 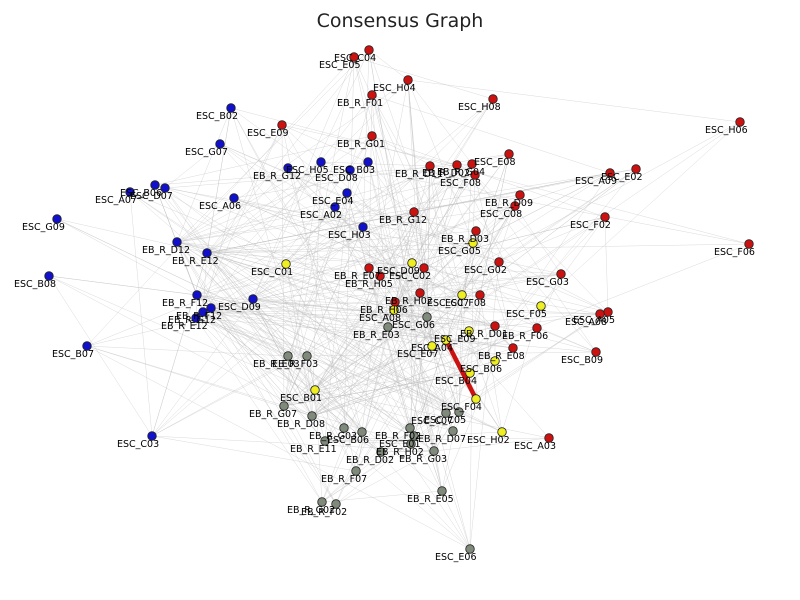 I want to click on node-esc-e07, so click(x=432, y=346).